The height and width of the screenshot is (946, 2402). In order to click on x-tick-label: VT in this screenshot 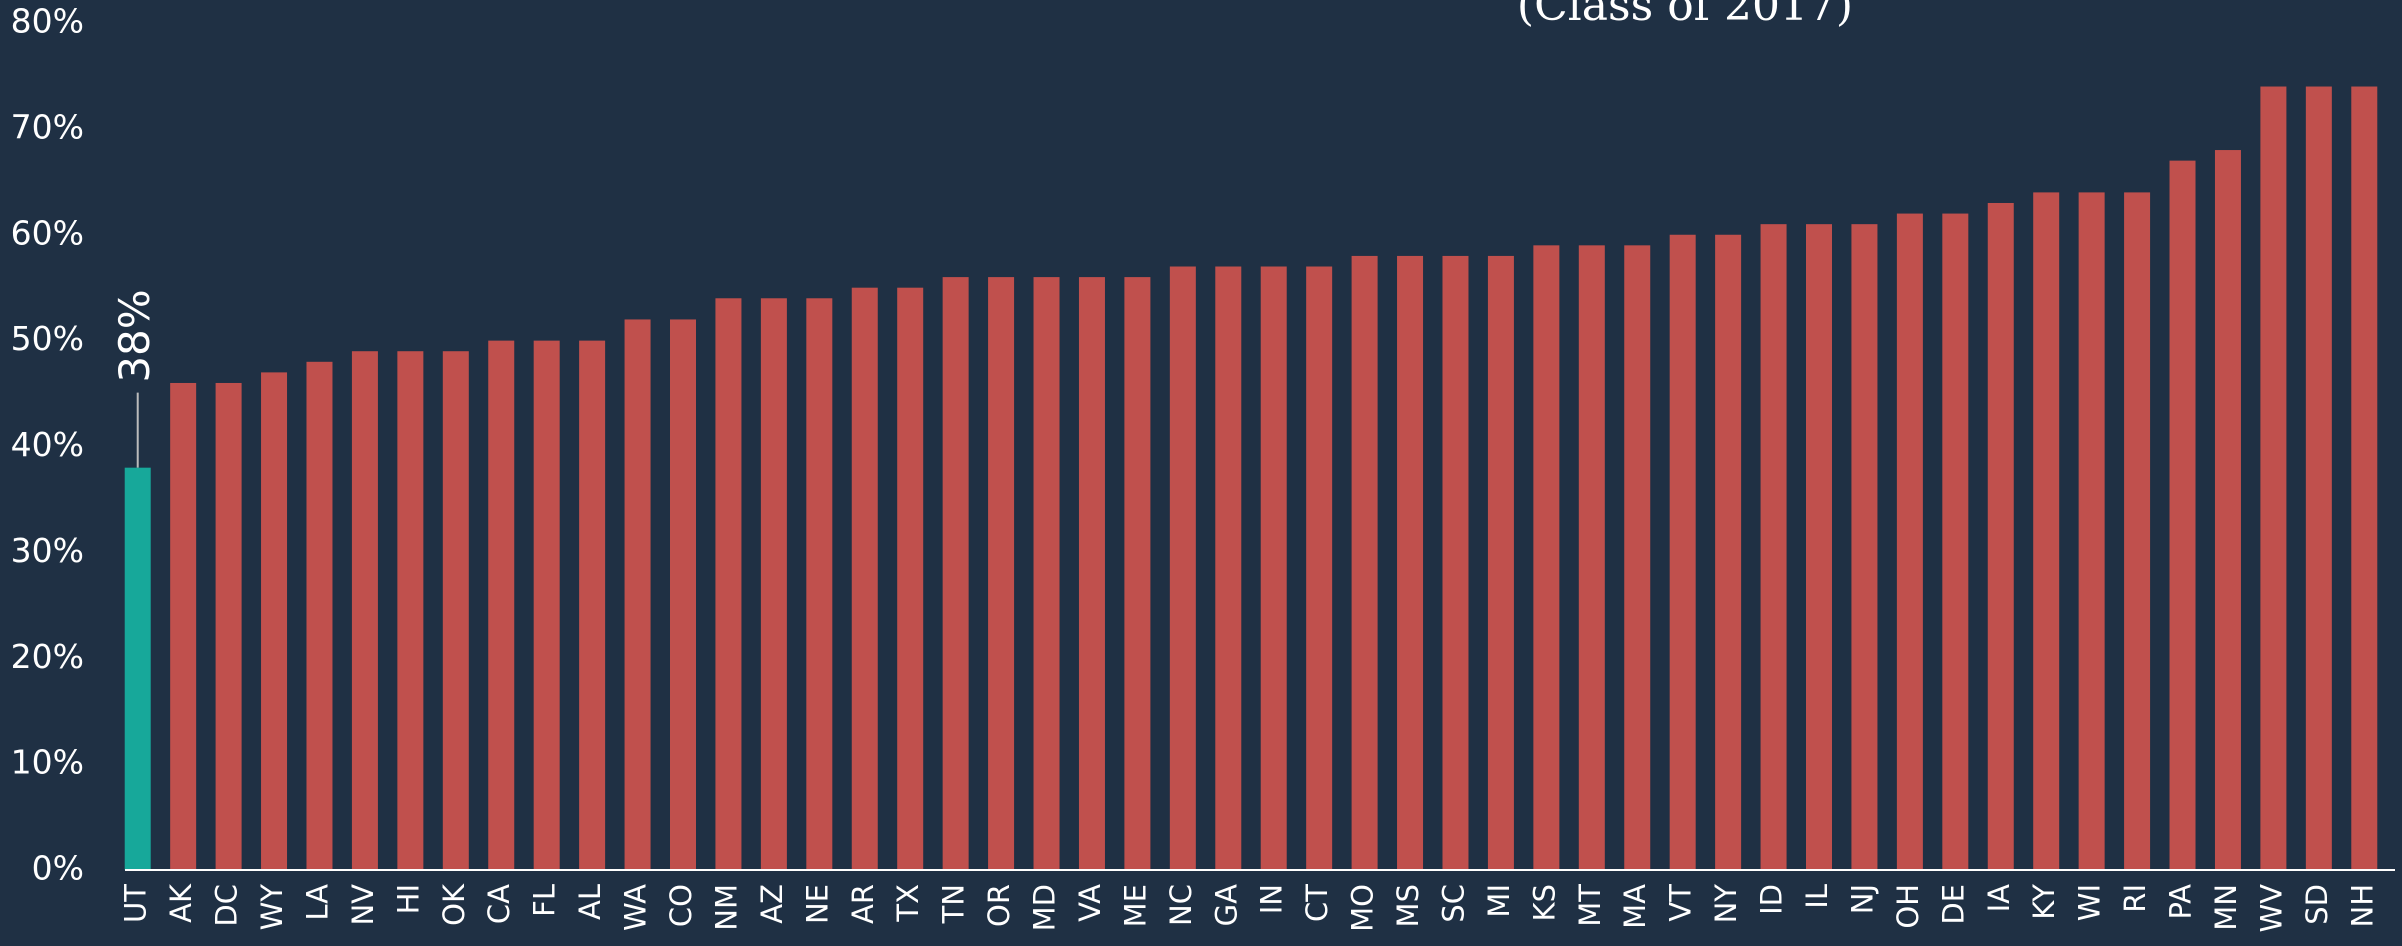, I will do `click(1681, 903)`.